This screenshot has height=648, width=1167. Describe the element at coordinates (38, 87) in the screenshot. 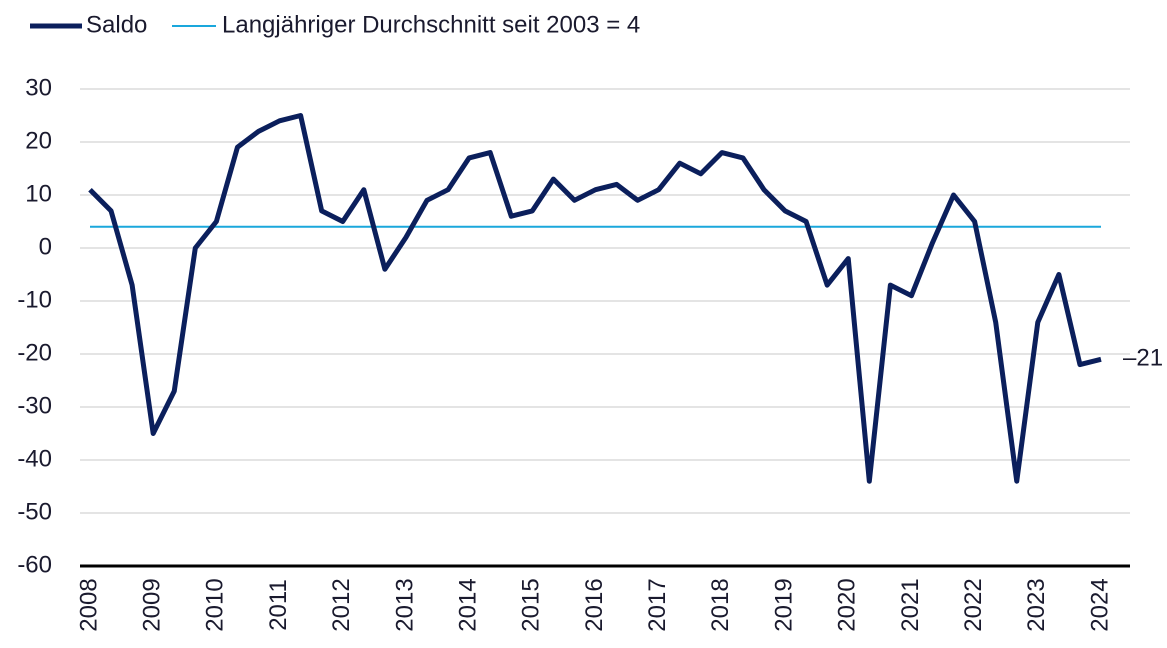

I see `y-tick-label: 30` at that location.